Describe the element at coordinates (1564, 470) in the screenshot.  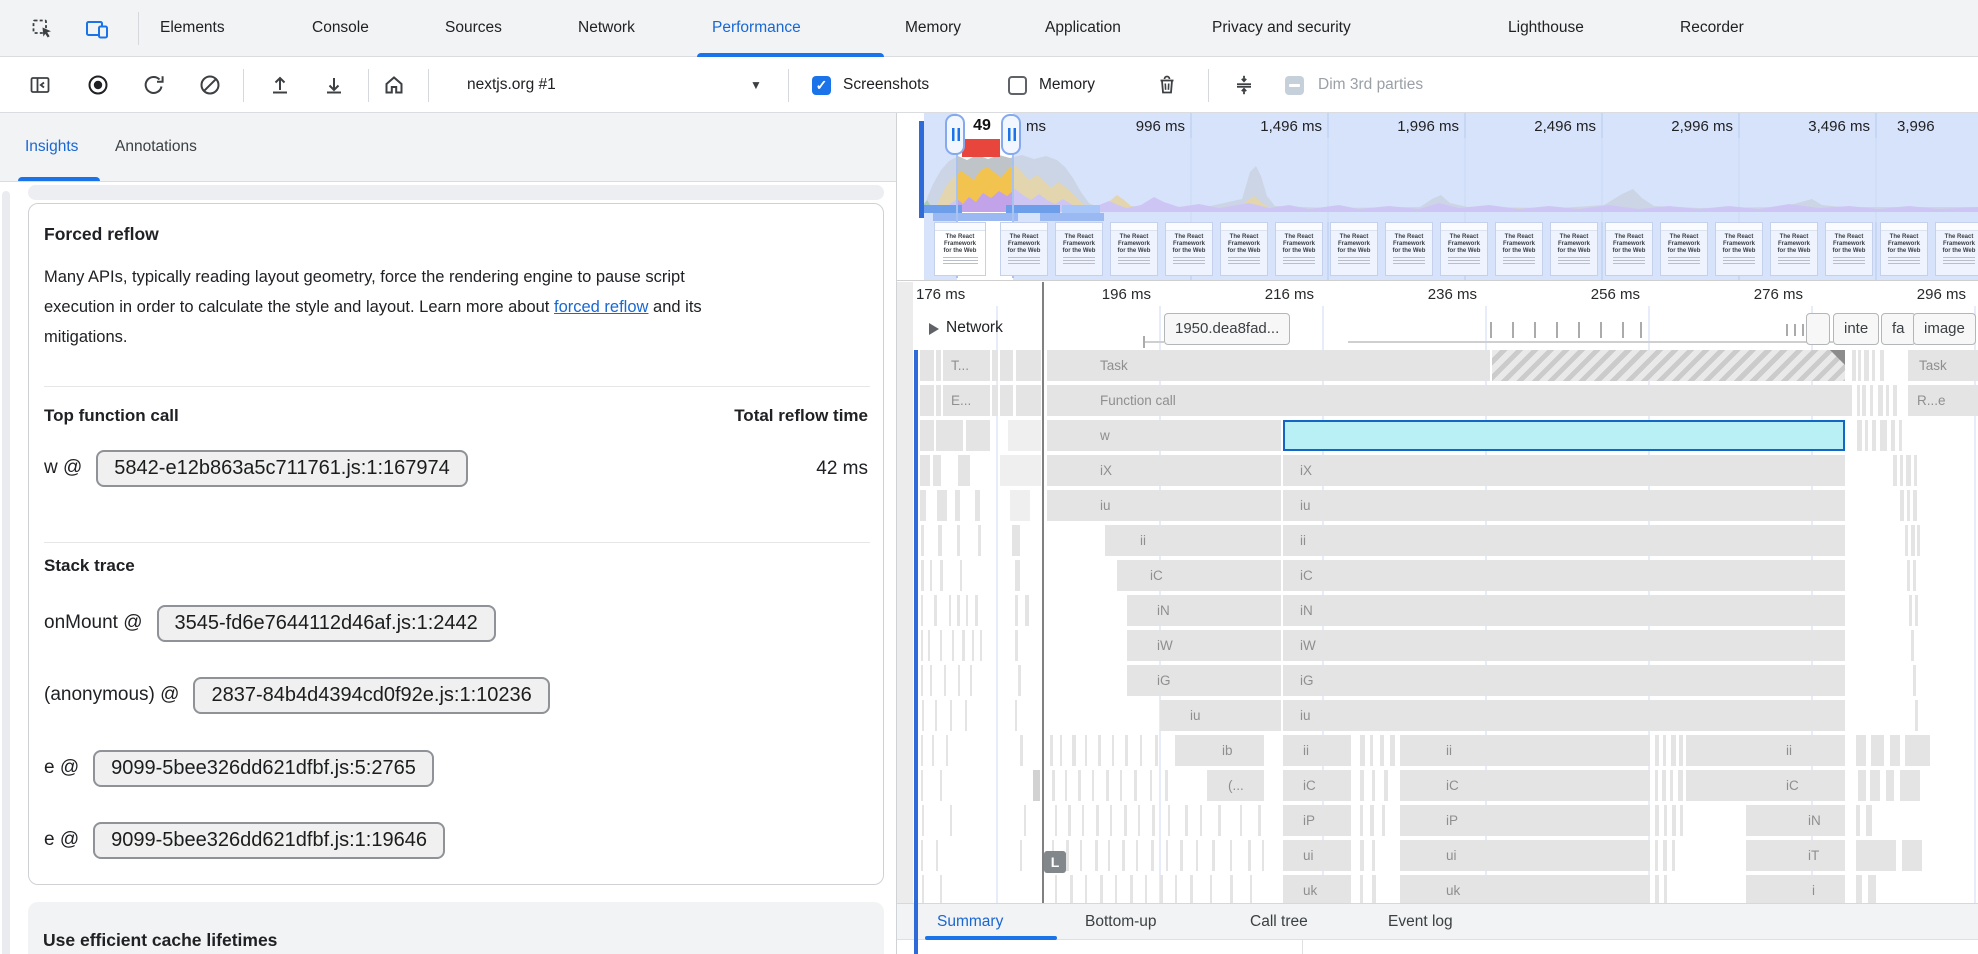
I see `flame-bar-ix` at that location.